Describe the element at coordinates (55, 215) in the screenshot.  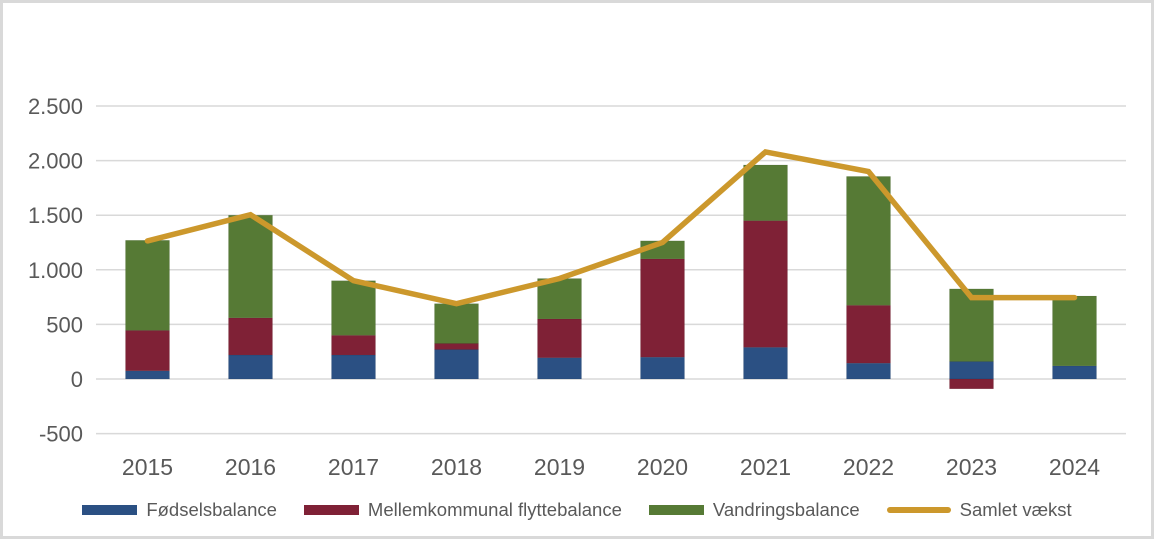
I see `y-axis-tick-label: 1.500` at that location.